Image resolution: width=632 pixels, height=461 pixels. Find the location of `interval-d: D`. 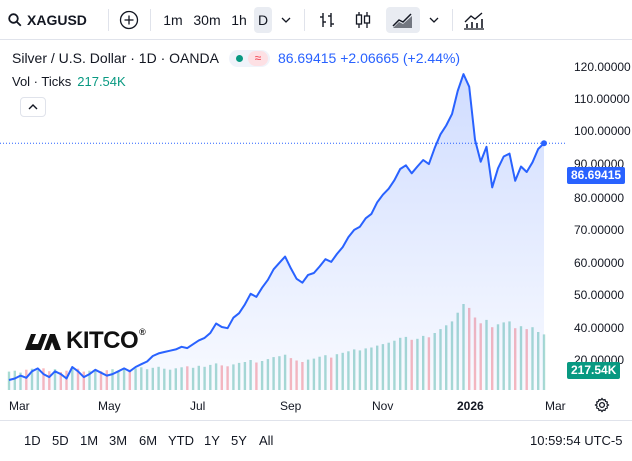

interval-d: D is located at coordinates (263, 20).